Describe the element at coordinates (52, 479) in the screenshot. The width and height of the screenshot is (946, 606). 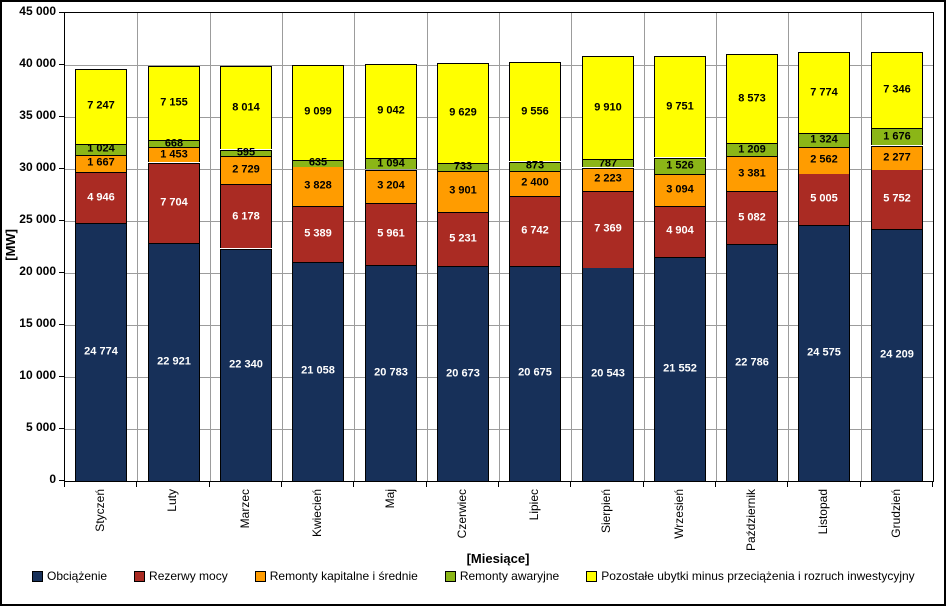
I see `y-tick-label: 0` at that location.